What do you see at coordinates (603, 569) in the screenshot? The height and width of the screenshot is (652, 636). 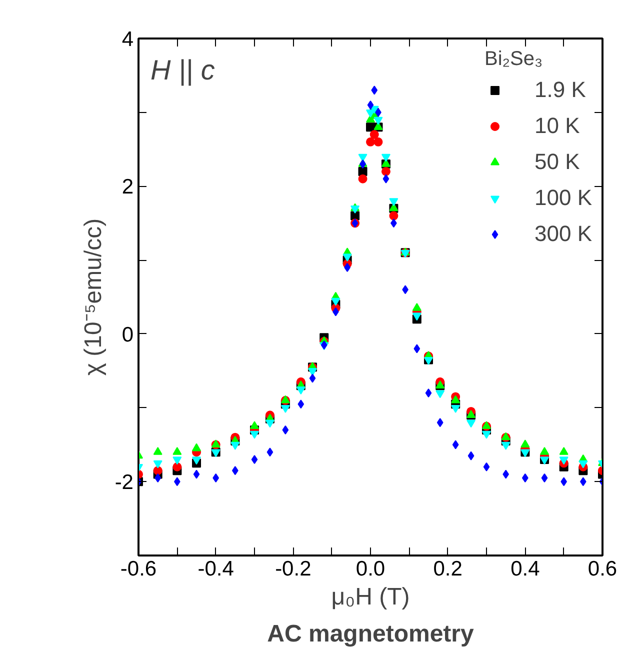 I see `x-tick-label: 0.6` at bounding box center [603, 569].